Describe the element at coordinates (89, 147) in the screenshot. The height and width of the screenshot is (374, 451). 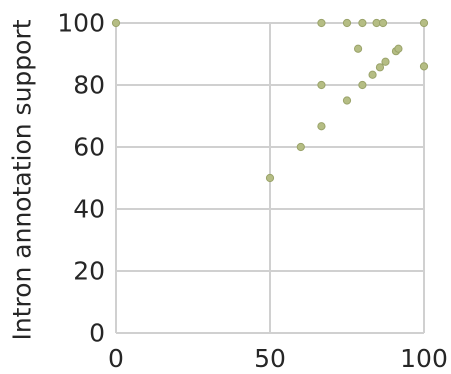
I see `y-tick-label: 60` at that location.